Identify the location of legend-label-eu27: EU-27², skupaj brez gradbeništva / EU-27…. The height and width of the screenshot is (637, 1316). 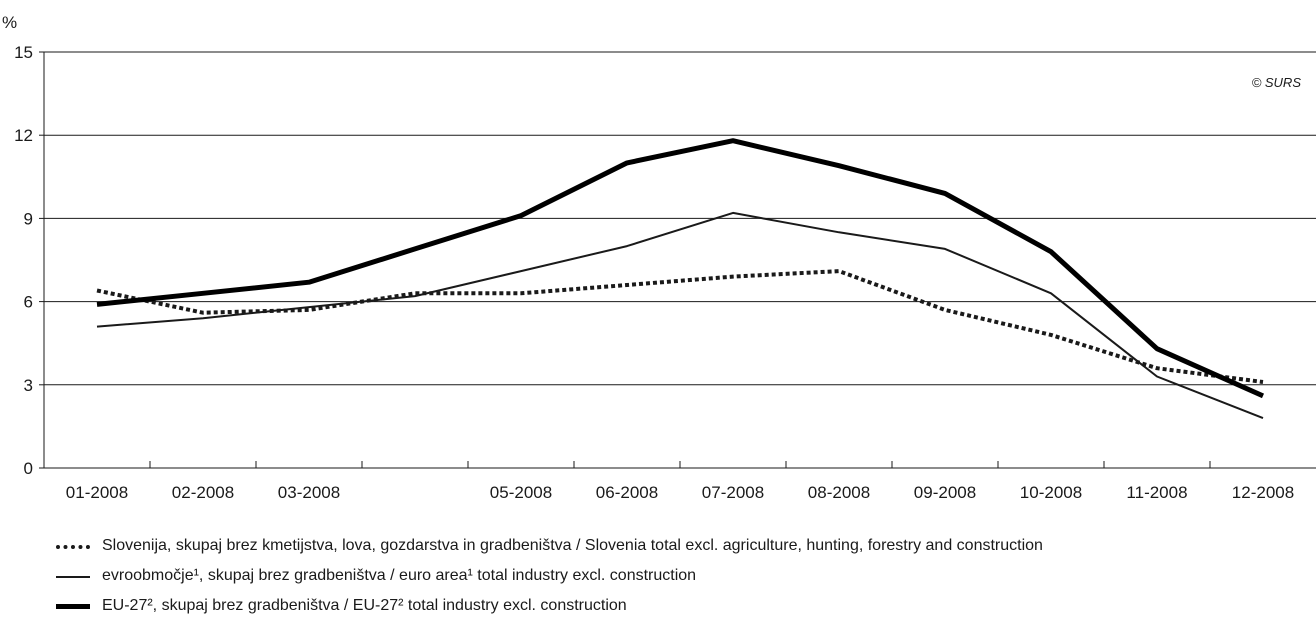
(364, 605).